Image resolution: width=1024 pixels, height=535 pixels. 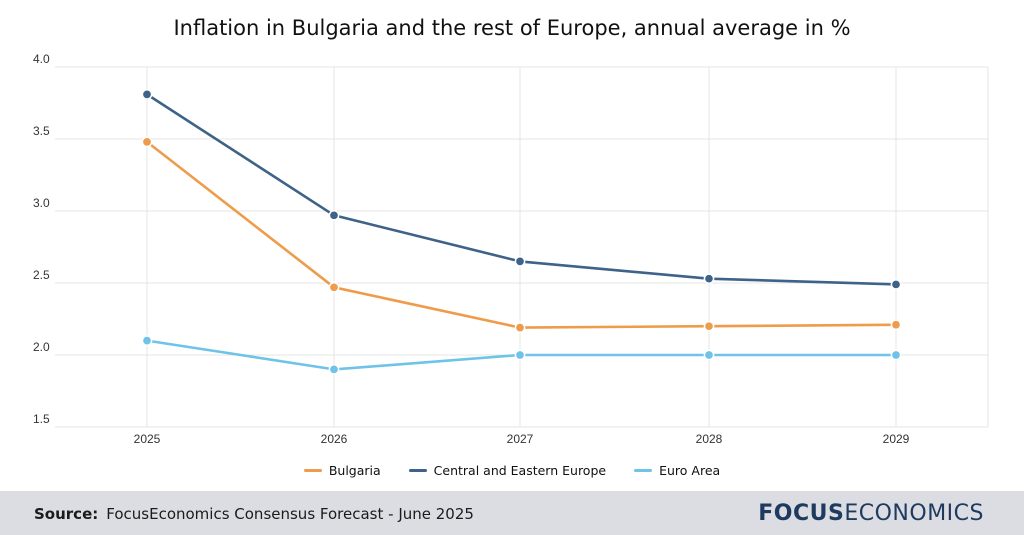 I want to click on y-tick-label: 1.5, so click(x=41, y=419).